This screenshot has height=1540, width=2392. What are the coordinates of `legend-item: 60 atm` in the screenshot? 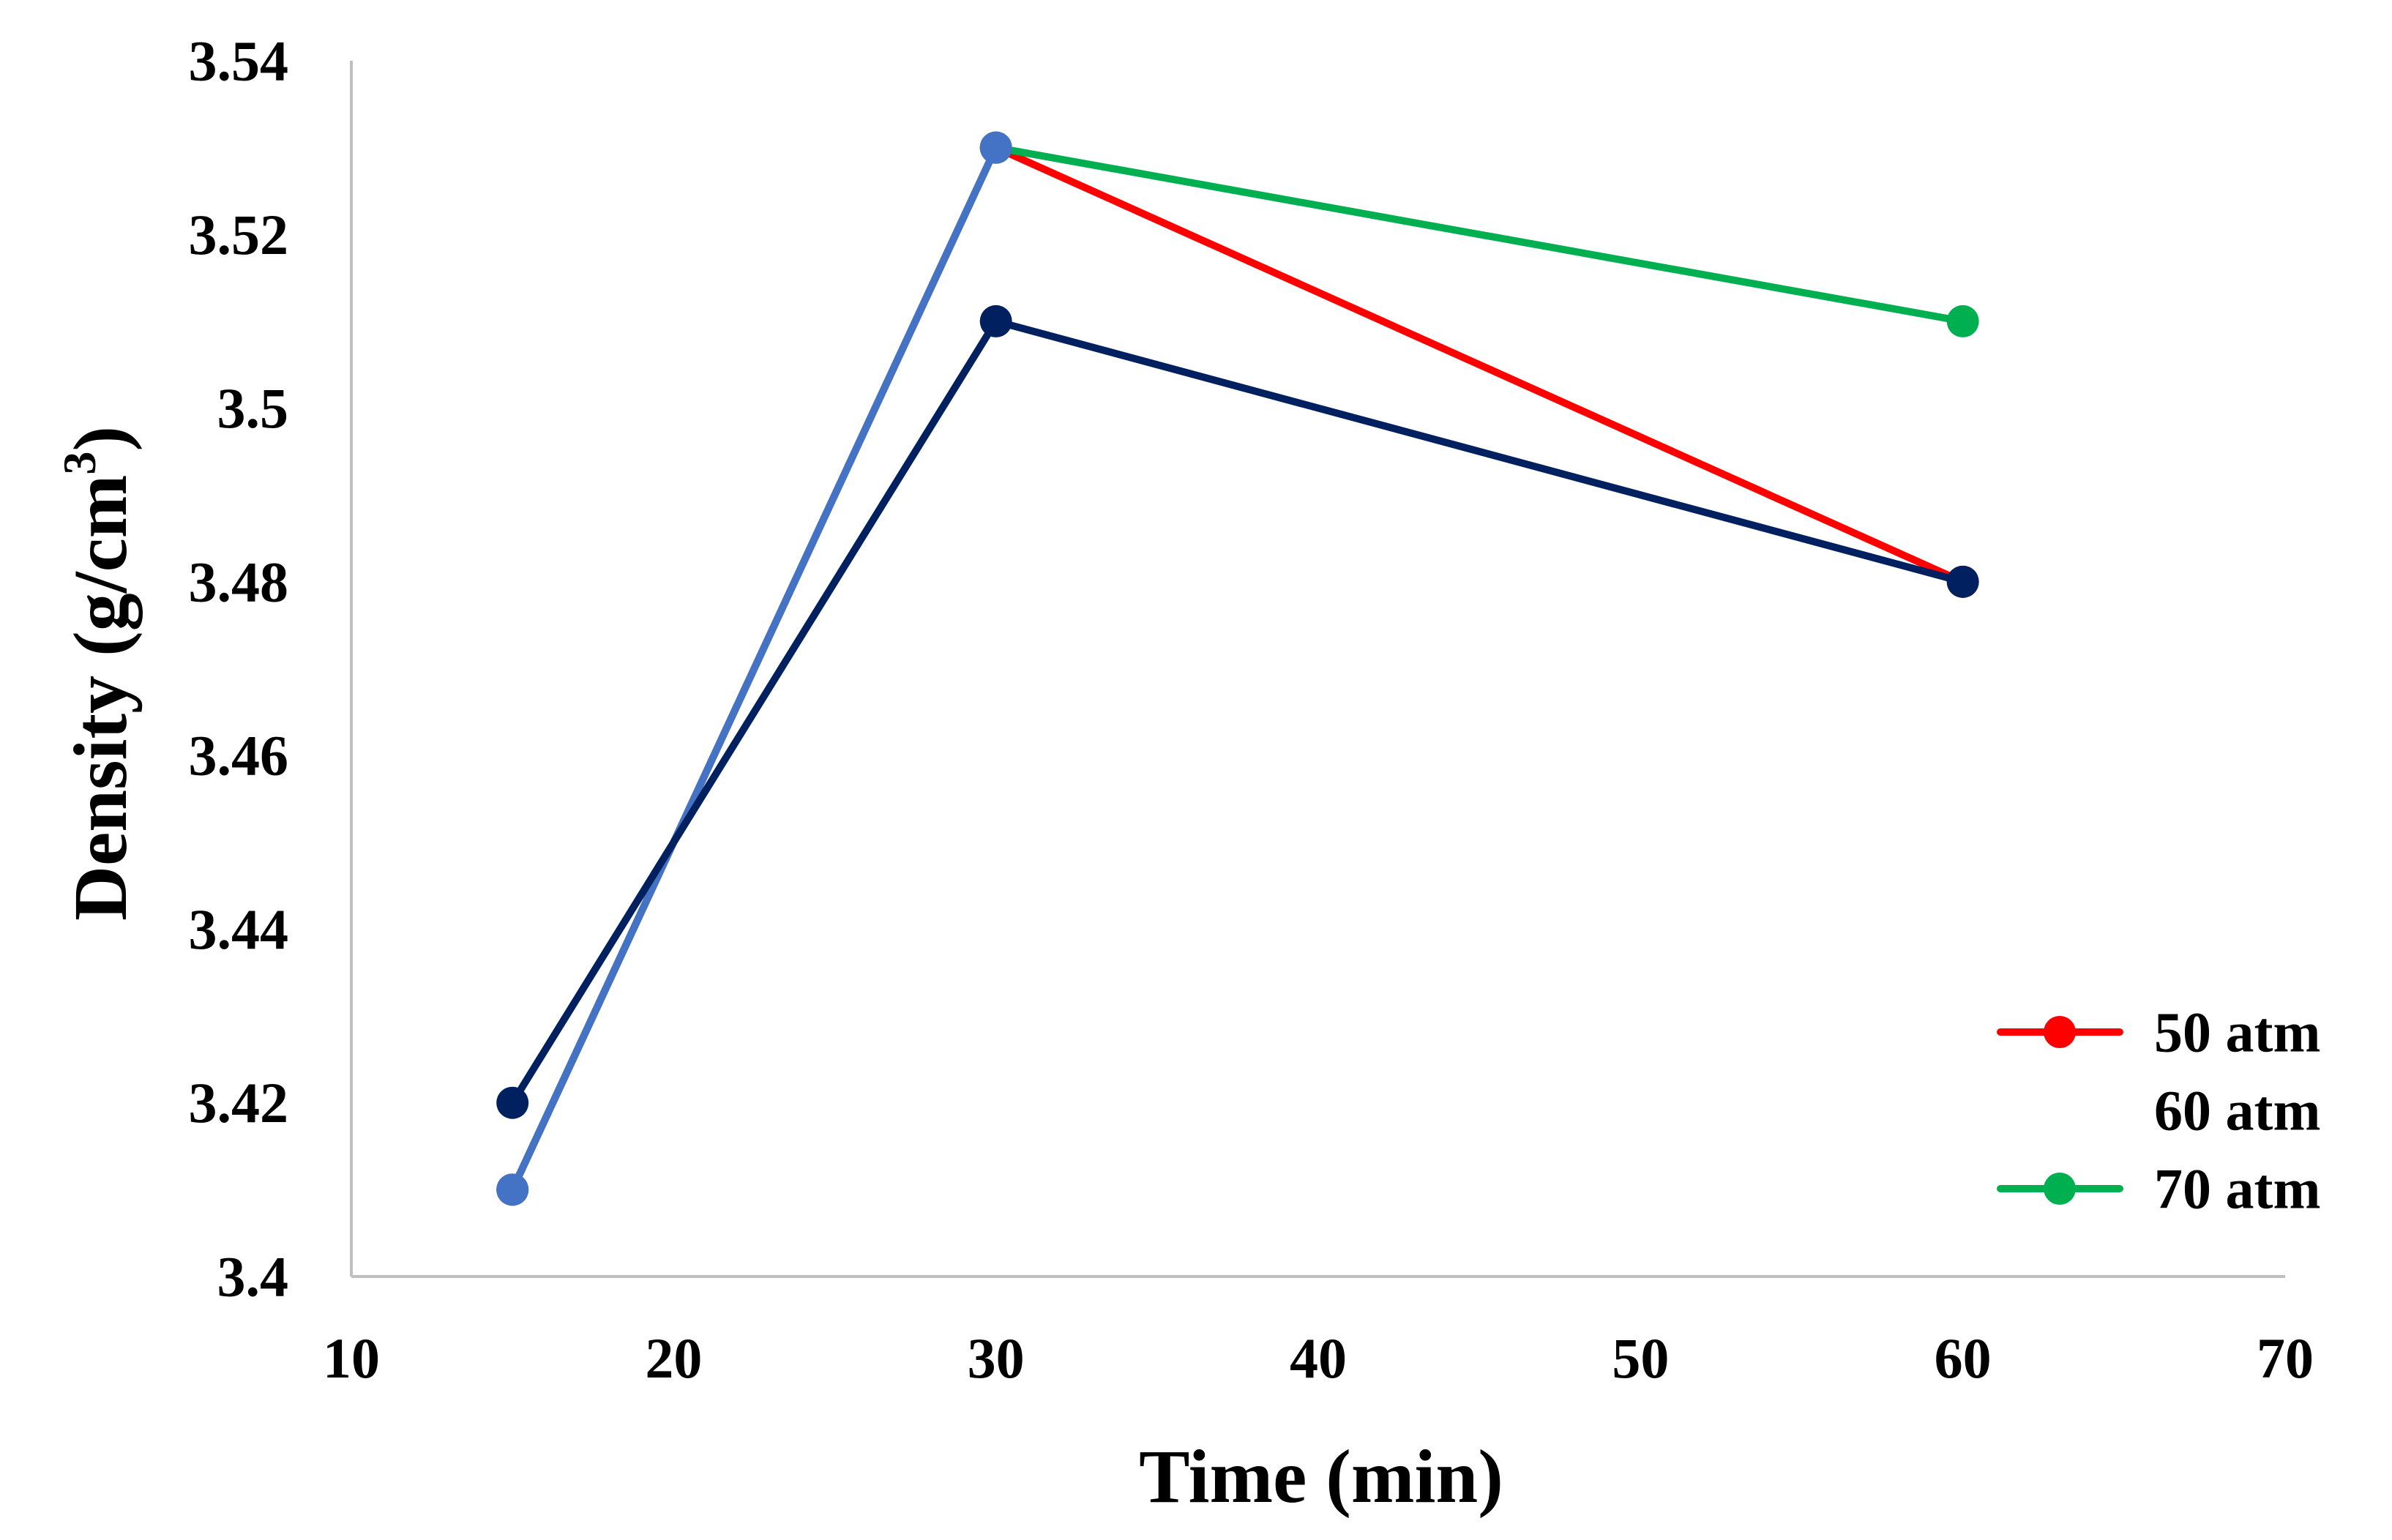 It's located at (2237, 1111).